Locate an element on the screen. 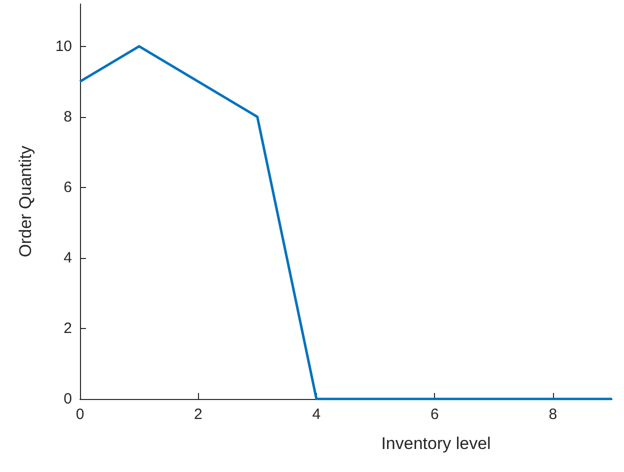 The width and height of the screenshot is (624, 472). x-axis-title: Inventory level is located at coordinates (436, 443).